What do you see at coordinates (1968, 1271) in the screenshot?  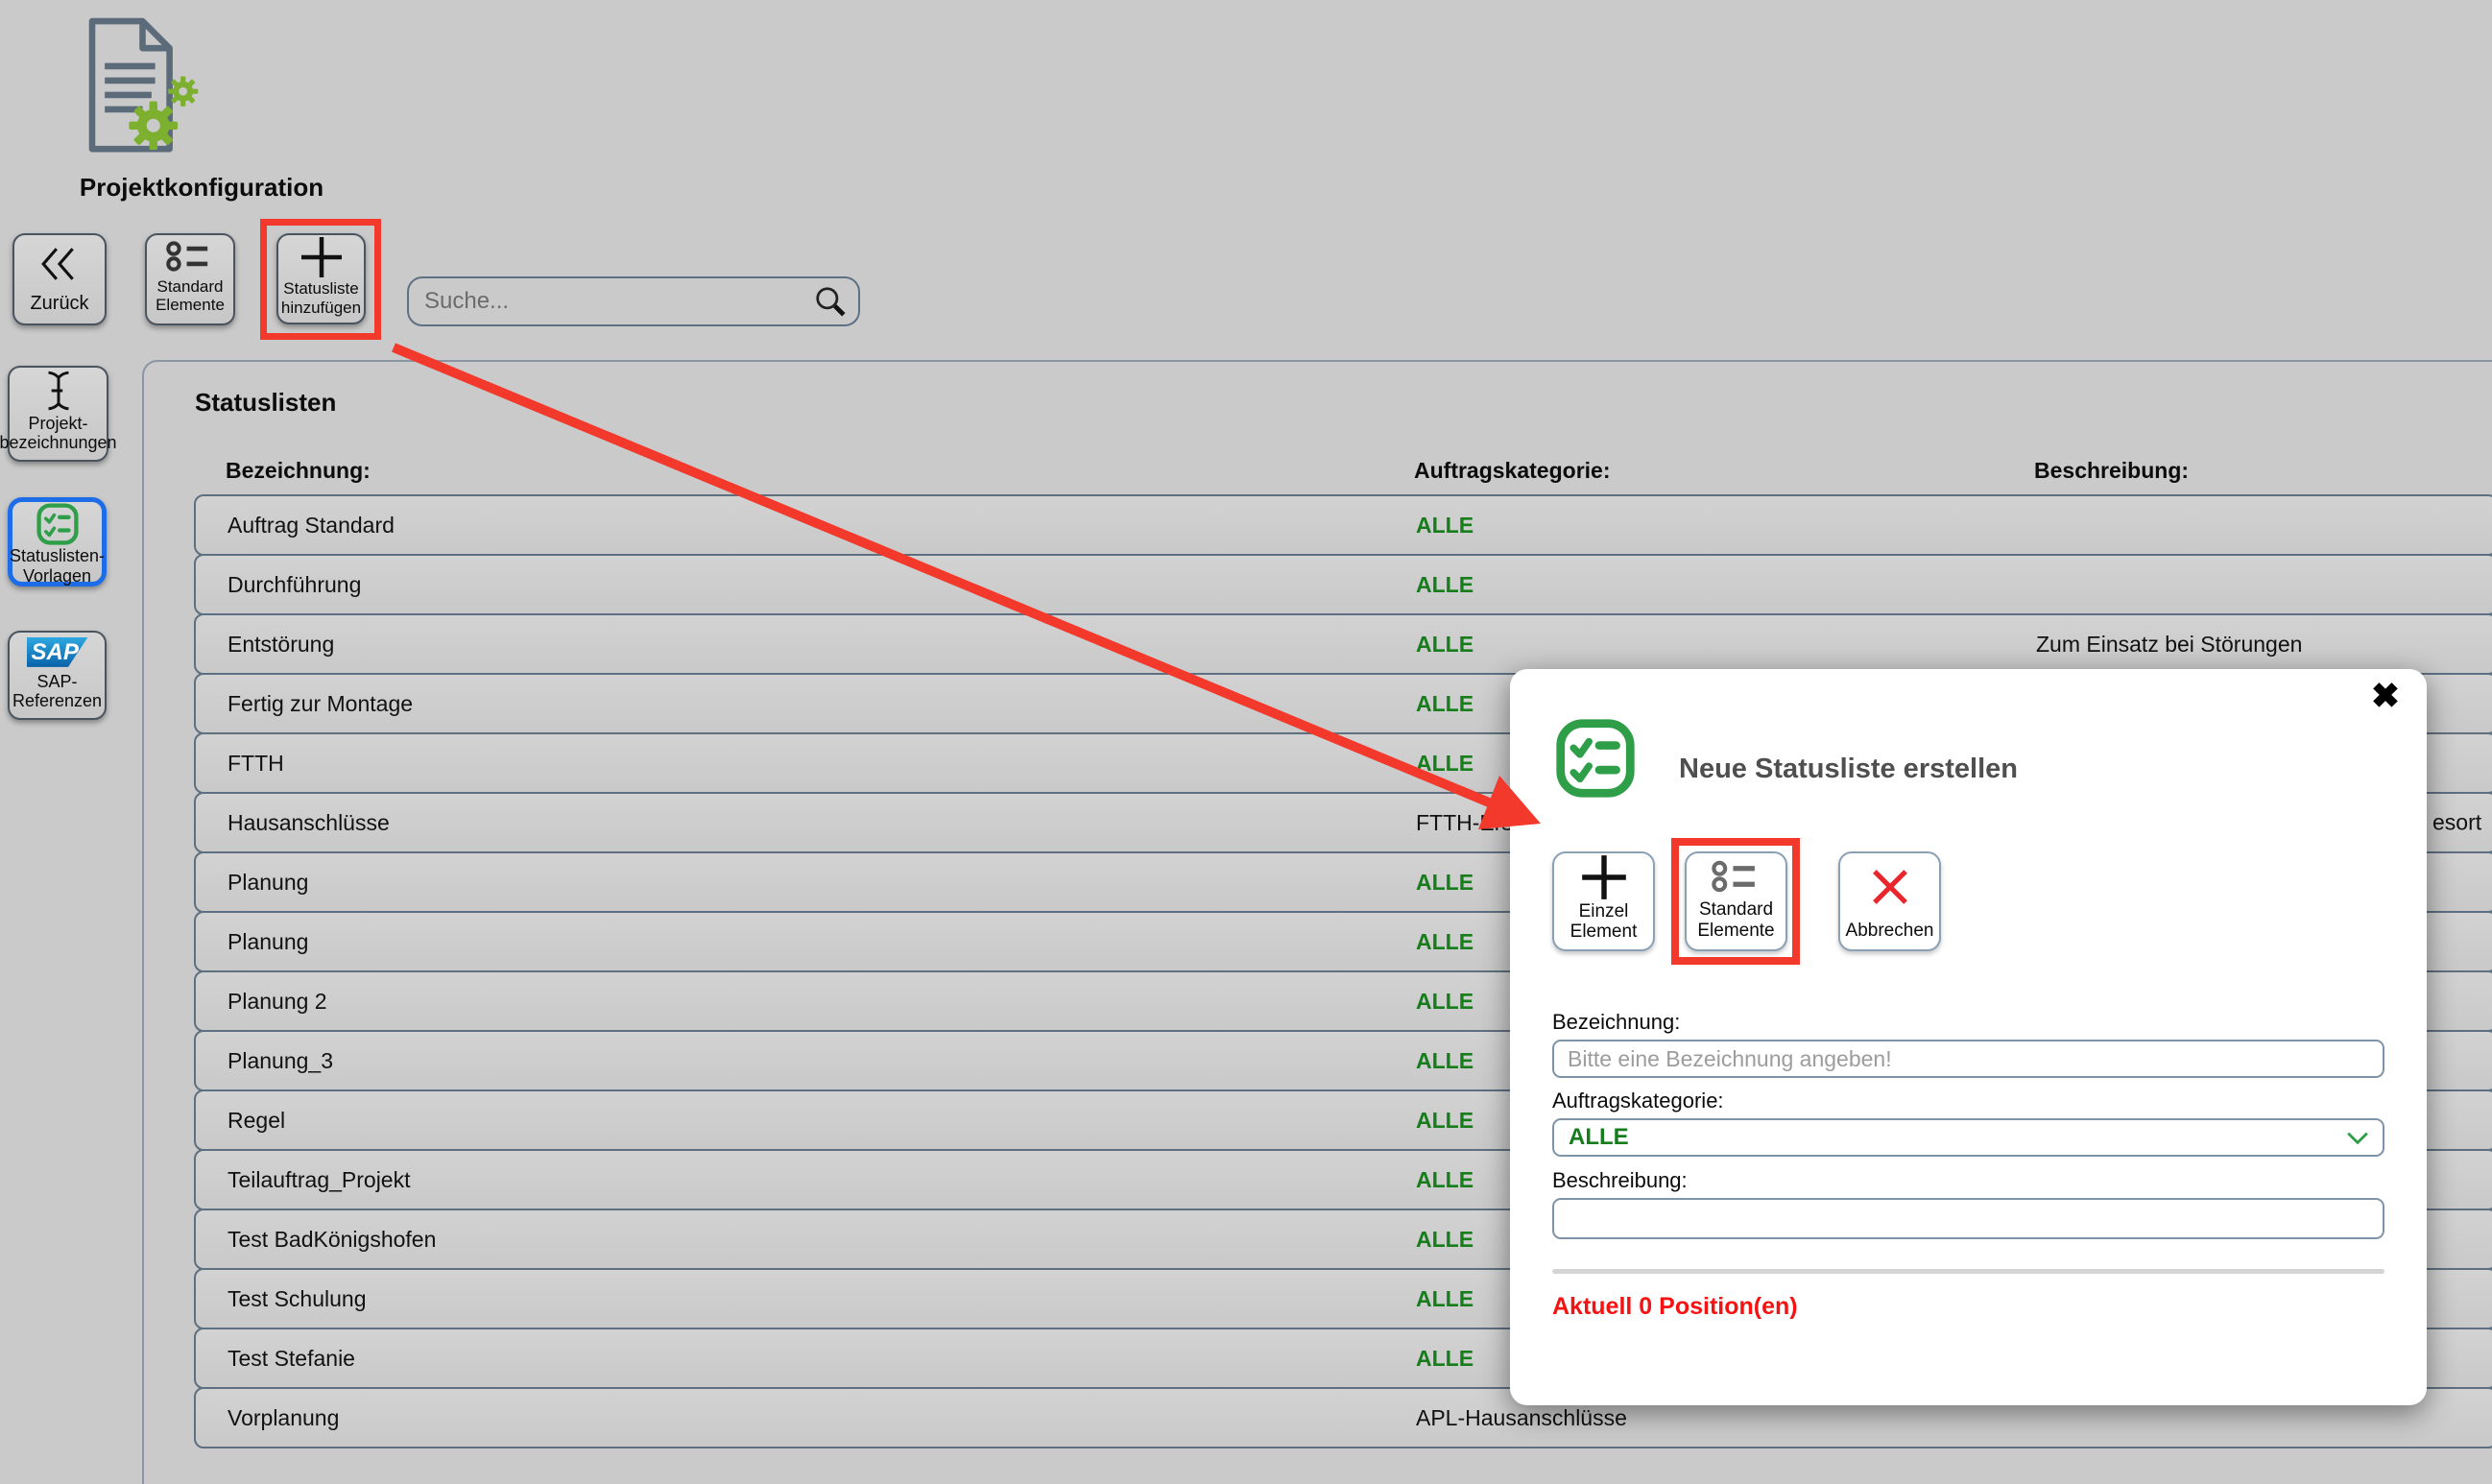 I see `modal-divider` at bounding box center [1968, 1271].